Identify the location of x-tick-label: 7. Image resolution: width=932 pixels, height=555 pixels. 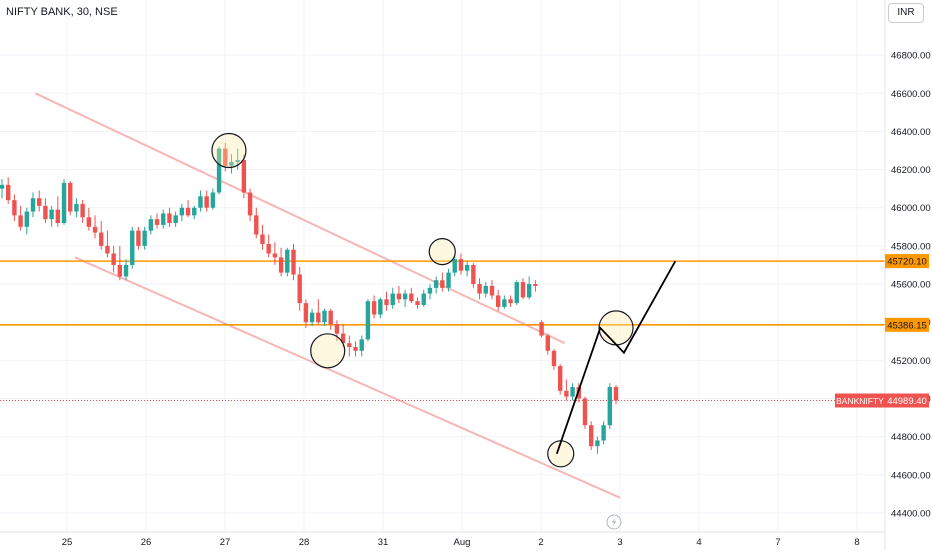
(777, 542).